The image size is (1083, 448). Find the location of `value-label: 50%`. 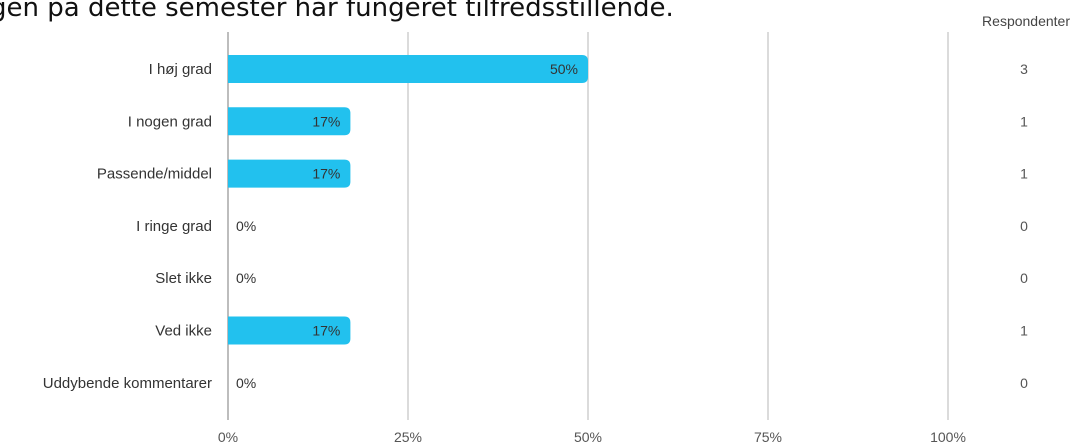

value-label: 50% is located at coordinates (564, 69).